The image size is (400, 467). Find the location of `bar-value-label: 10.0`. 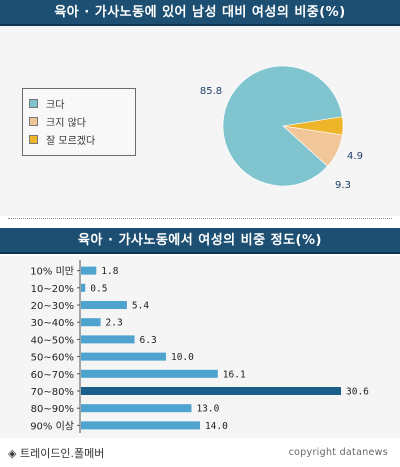

bar-value-label: 10.0 is located at coordinates (182, 357).